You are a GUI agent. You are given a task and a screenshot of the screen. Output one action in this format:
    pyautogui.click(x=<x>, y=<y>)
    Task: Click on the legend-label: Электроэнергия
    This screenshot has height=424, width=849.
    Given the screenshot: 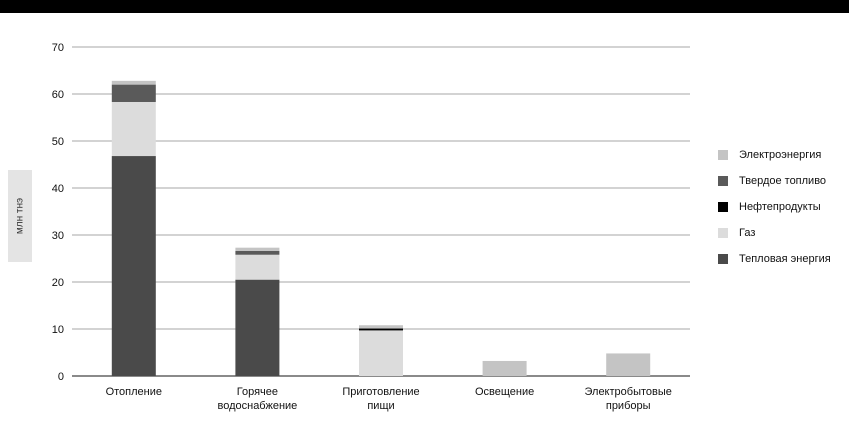 What is the action you would take?
    pyautogui.click(x=780, y=155)
    